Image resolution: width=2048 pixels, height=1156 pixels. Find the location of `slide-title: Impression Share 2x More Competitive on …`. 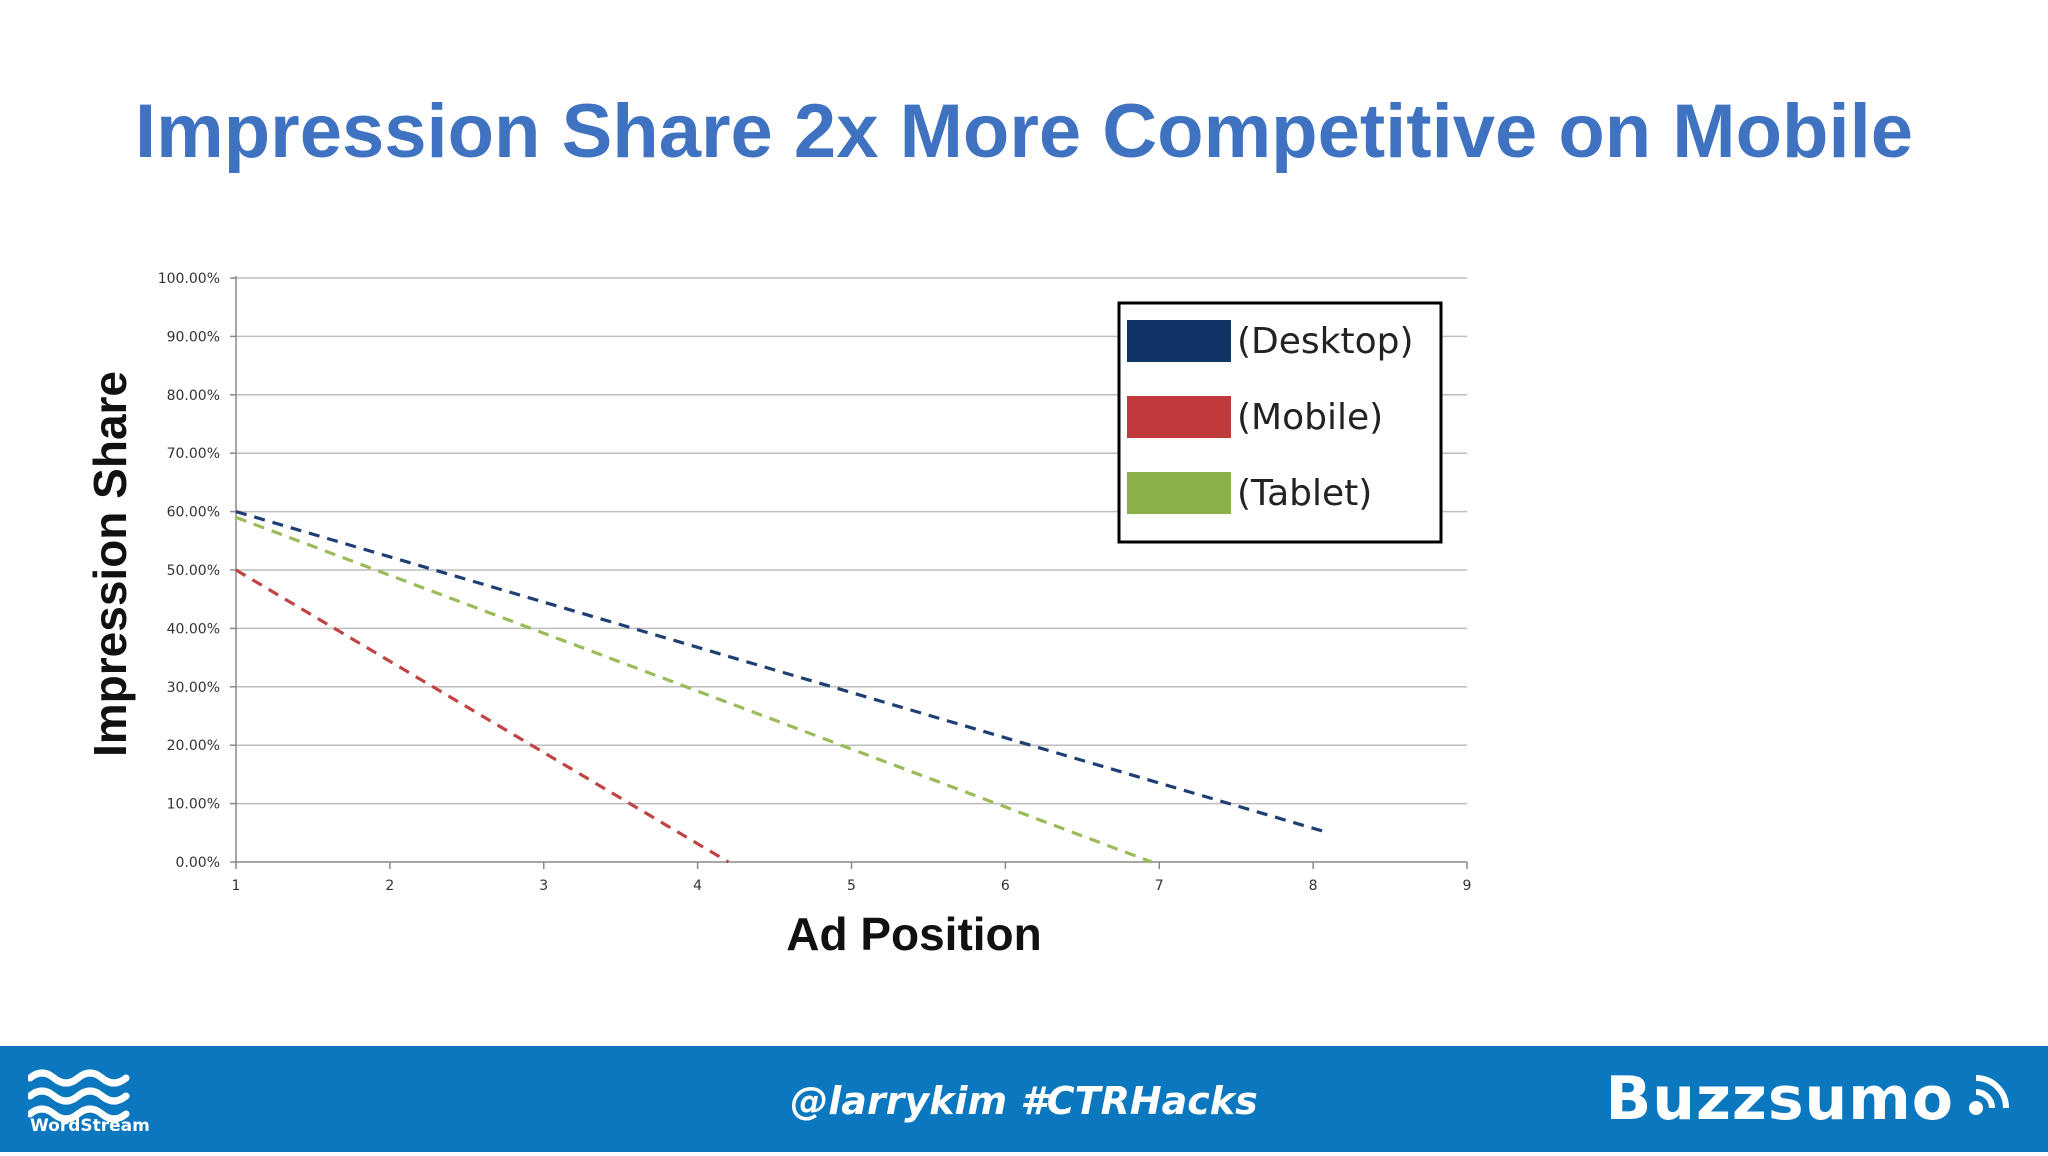

slide-title: Impression Share 2x More Competitive on … is located at coordinates (1024, 131).